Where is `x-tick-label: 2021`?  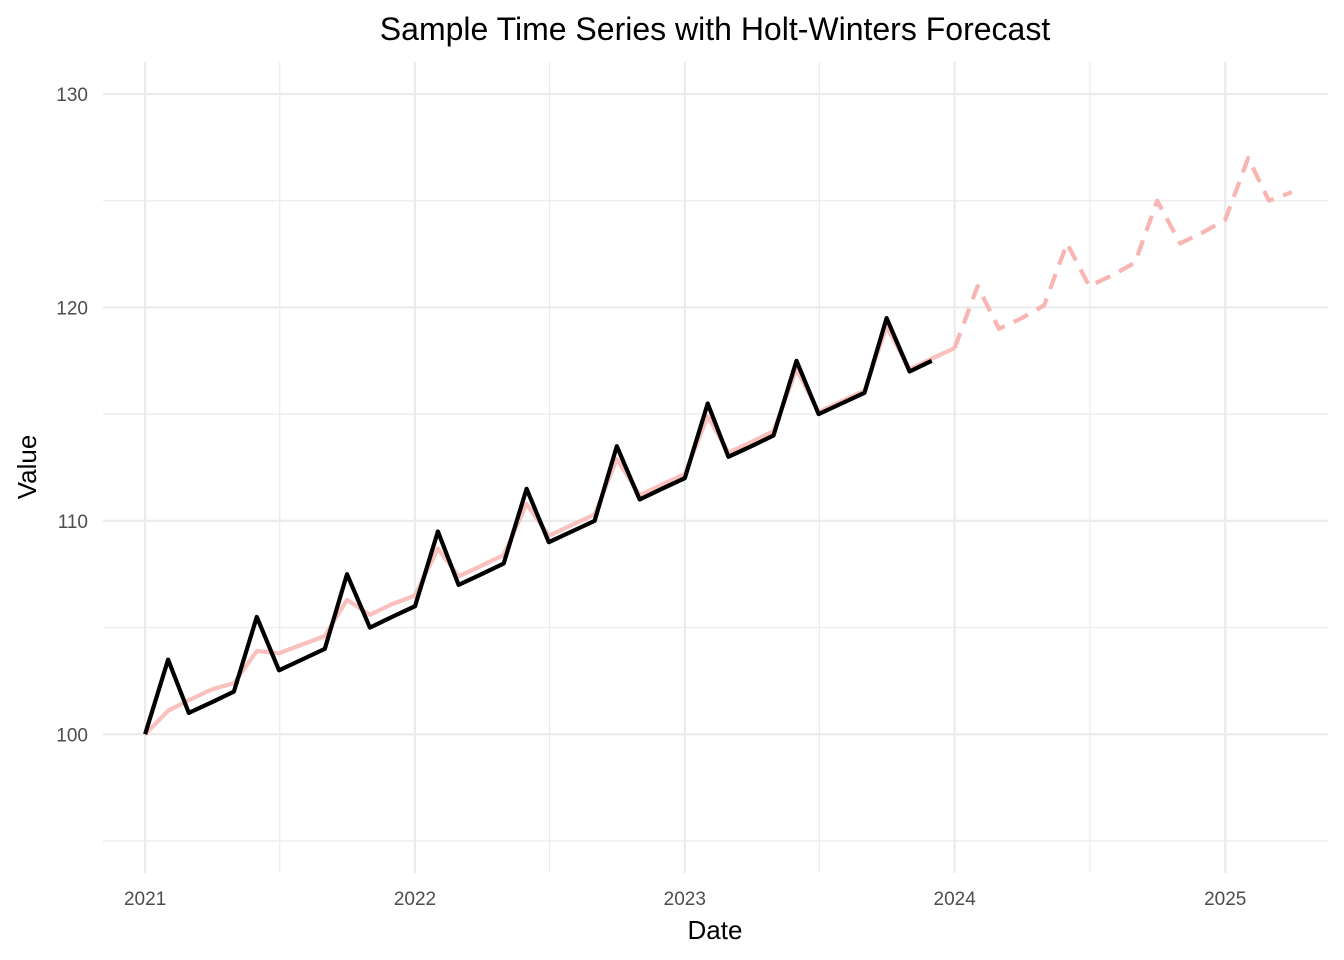 x-tick-label: 2021 is located at coordinates (145, 899).